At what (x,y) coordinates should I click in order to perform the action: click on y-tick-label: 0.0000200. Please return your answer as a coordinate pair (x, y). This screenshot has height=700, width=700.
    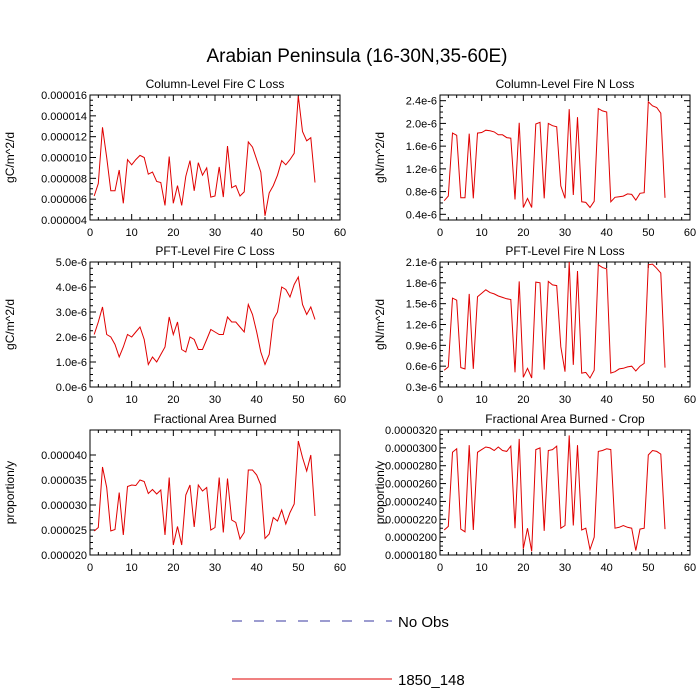
    Looking at the image, I should click on (411, 538).